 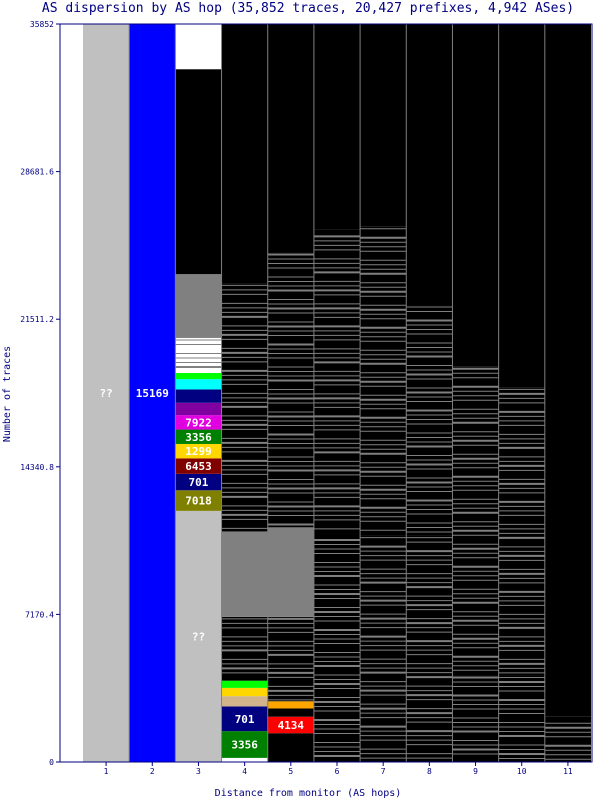 I want to click on column-4: 3356 701, so click(x=244, y=393).